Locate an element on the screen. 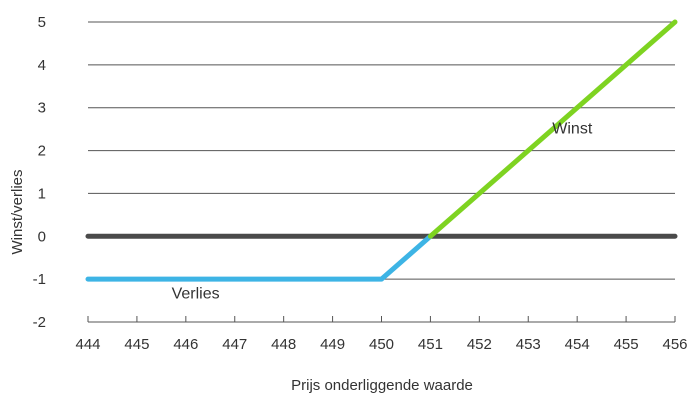  x-tick-label: 456 is located at coordinates (674, 344).